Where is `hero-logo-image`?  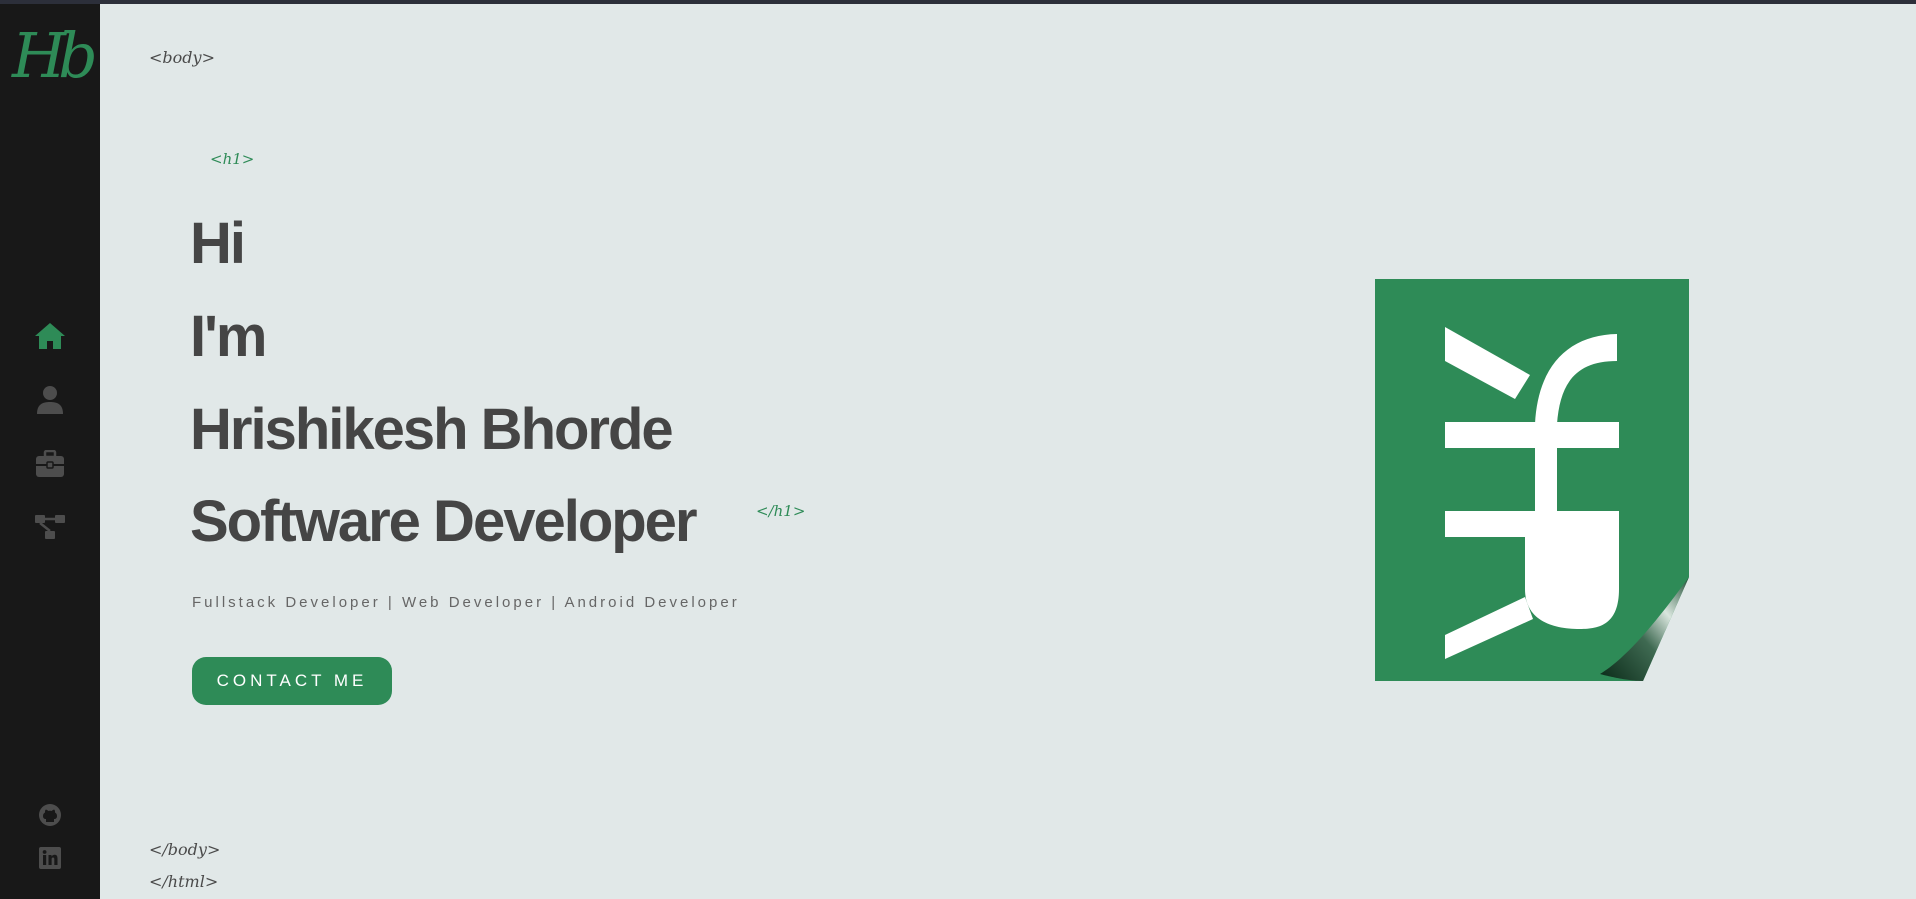 hero-logo-image is located at coordinates (1532, 480).